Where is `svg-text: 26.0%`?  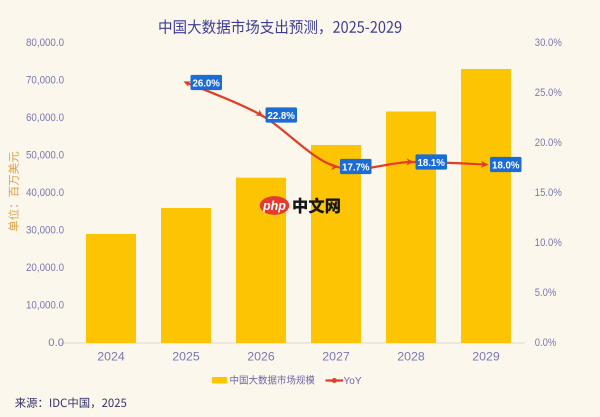 svg-text: 26.0% is located at coordinates (206, 83).